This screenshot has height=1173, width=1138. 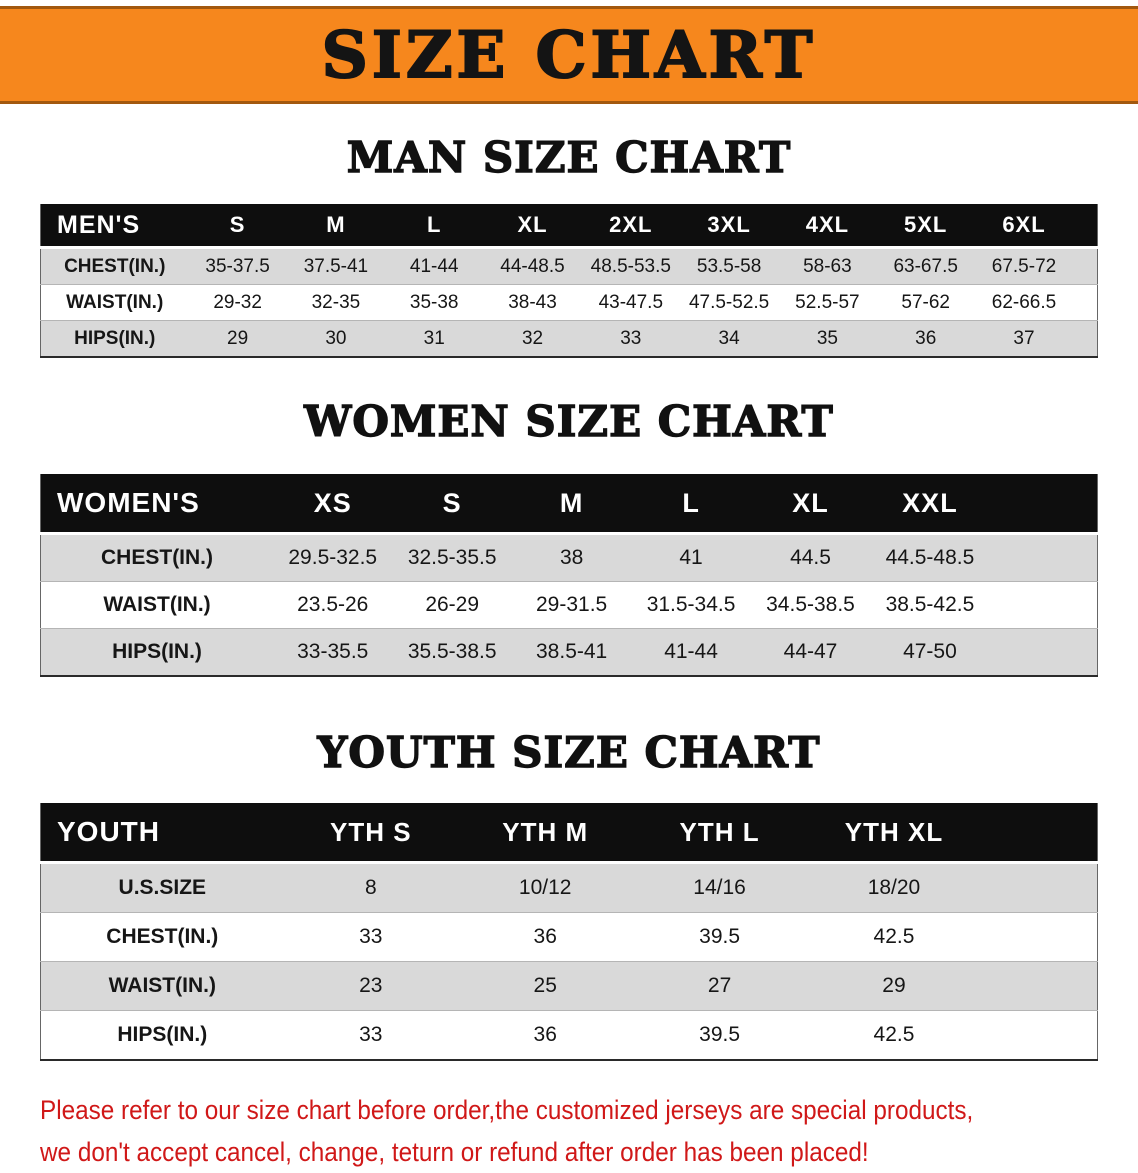 I want to click on size-value-cell: 38-43, so click(x=532, y=302).